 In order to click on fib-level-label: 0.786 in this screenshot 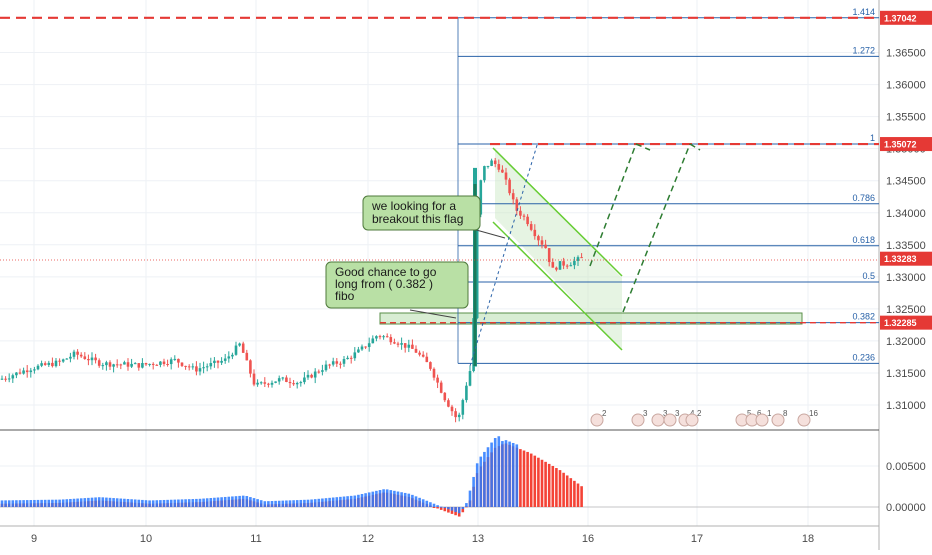, I will do `click(863, 198)`.